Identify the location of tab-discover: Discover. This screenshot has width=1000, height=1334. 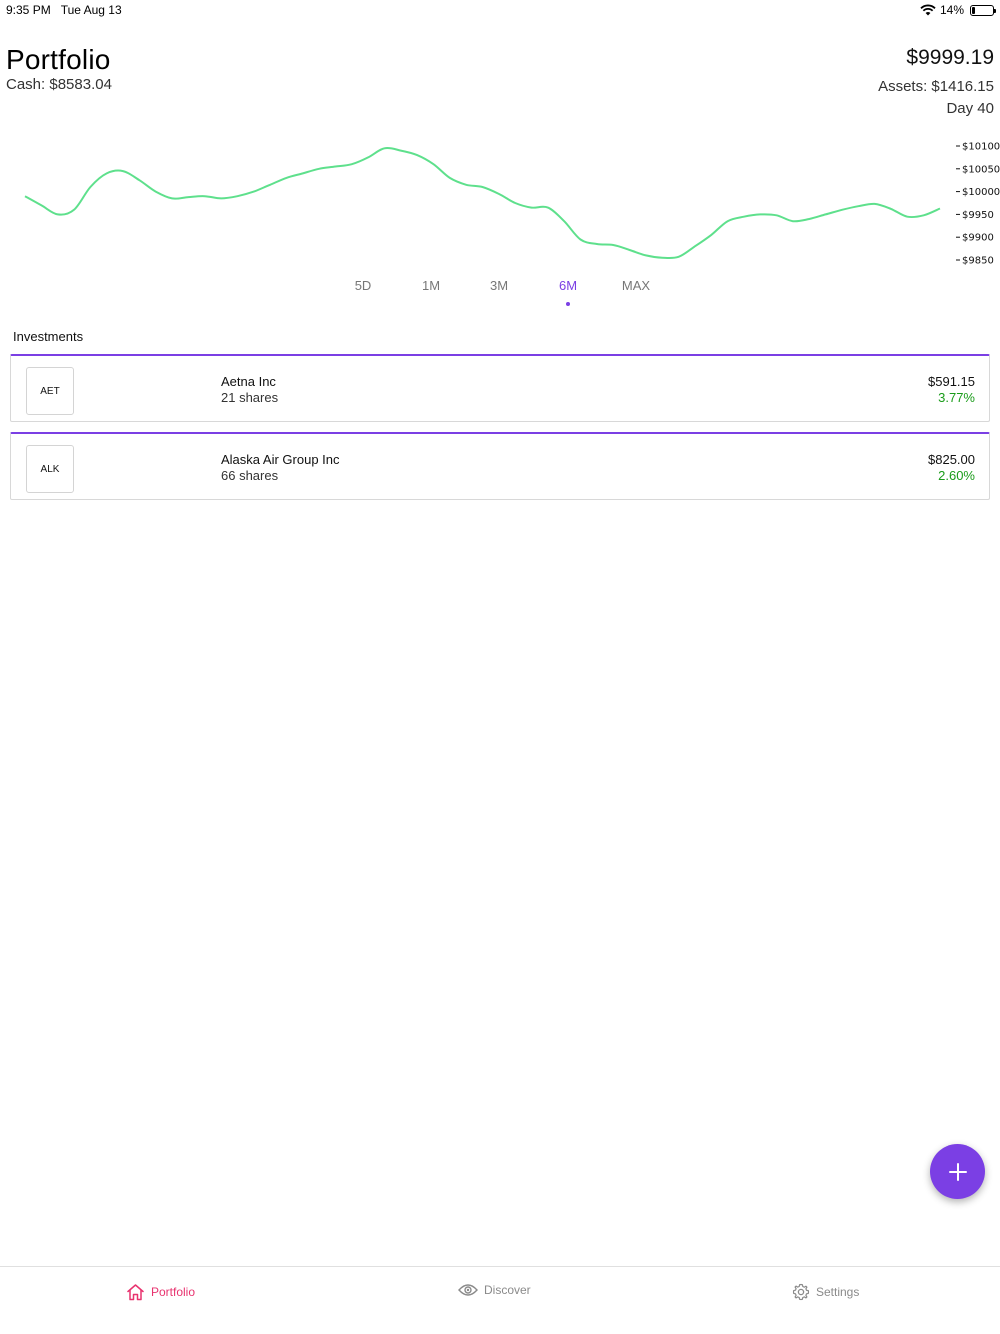
(494, 1290).